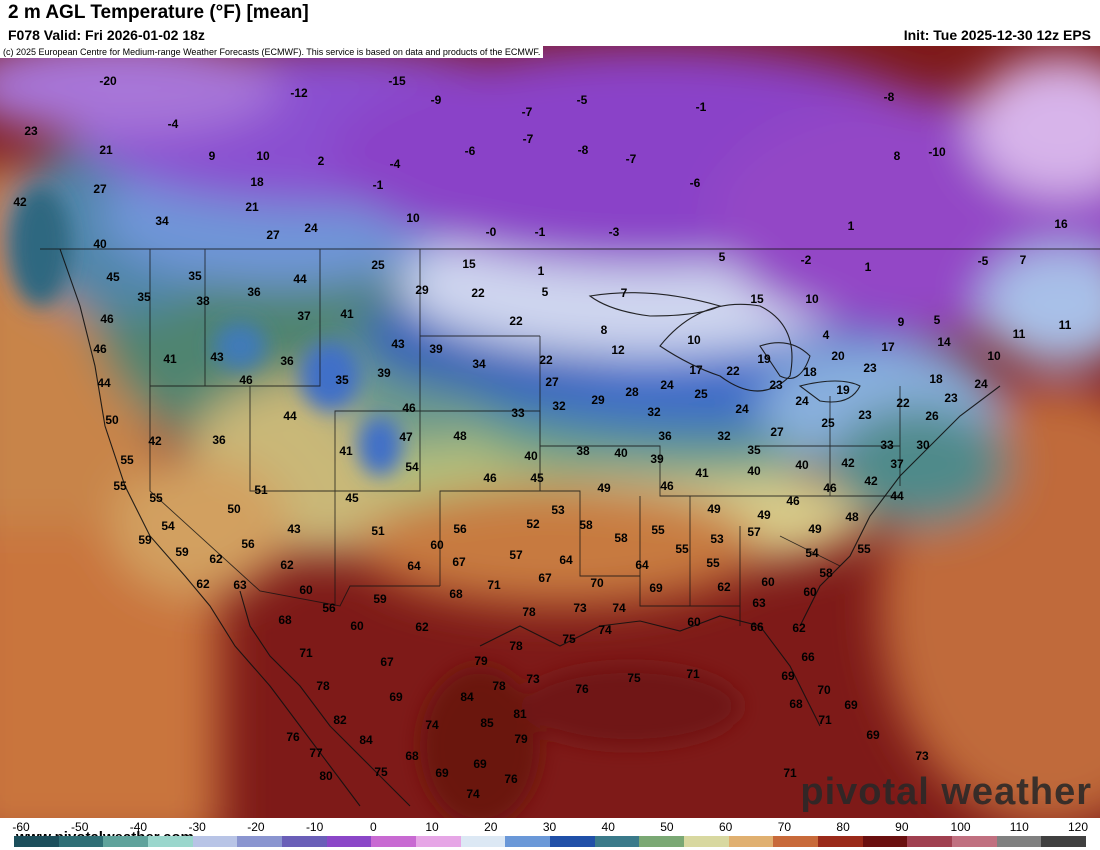 Image resolution: width=1100 pixels, height=850 pixels. What do you see at coordinates (604, 330) in the screenshot?
I see `temperature-label: 8` at bounding box center [604, 330].